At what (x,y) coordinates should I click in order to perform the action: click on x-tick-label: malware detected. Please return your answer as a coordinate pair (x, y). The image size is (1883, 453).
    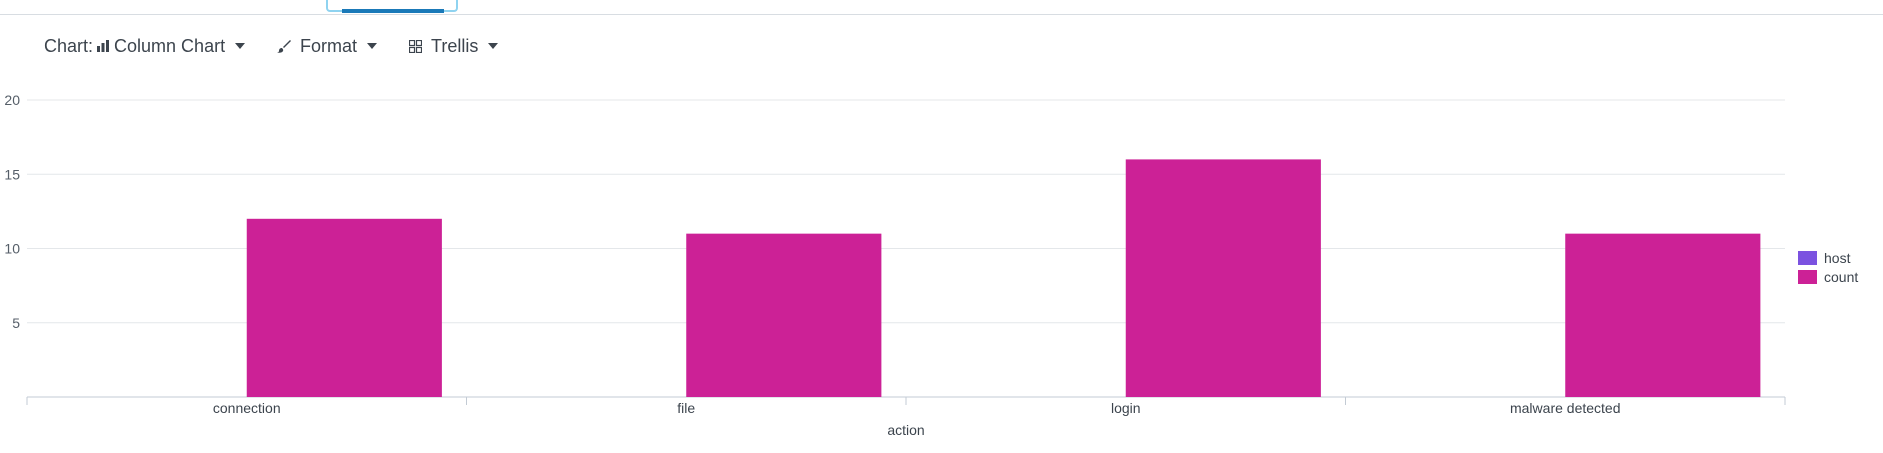
    Looking at the image, I should click on (1565, 408).